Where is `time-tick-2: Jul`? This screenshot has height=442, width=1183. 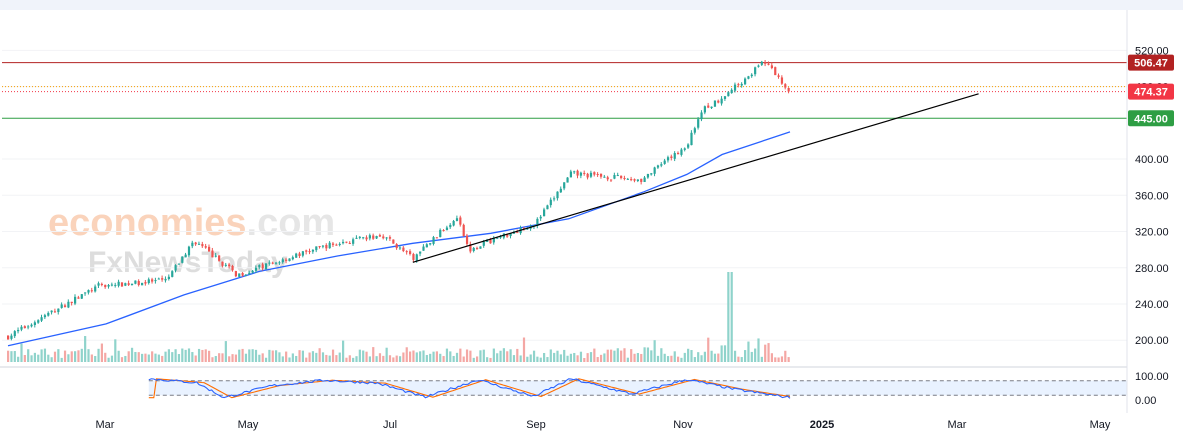 time-tick-2: Jul is located at coordinates (390, 425).